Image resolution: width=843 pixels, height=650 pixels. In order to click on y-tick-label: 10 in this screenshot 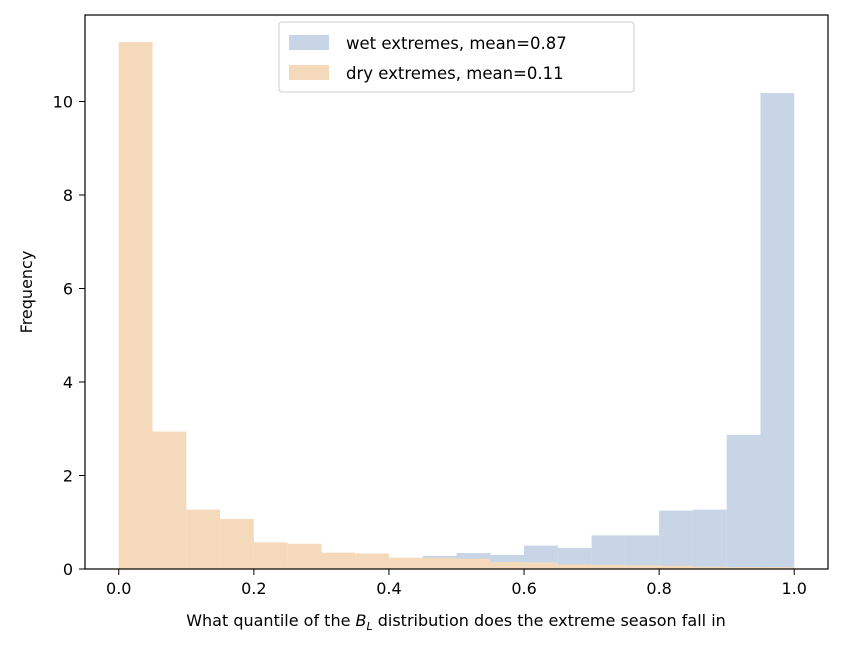, I will do `click(63, 101)`.